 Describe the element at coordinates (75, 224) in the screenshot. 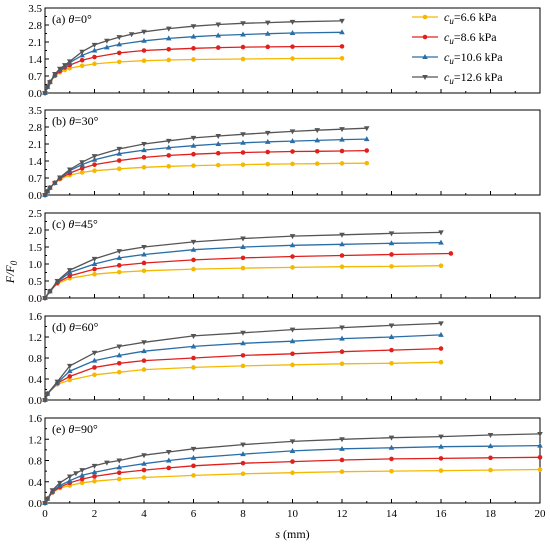

I see `panel-title: (c) θ=45°` at that location.